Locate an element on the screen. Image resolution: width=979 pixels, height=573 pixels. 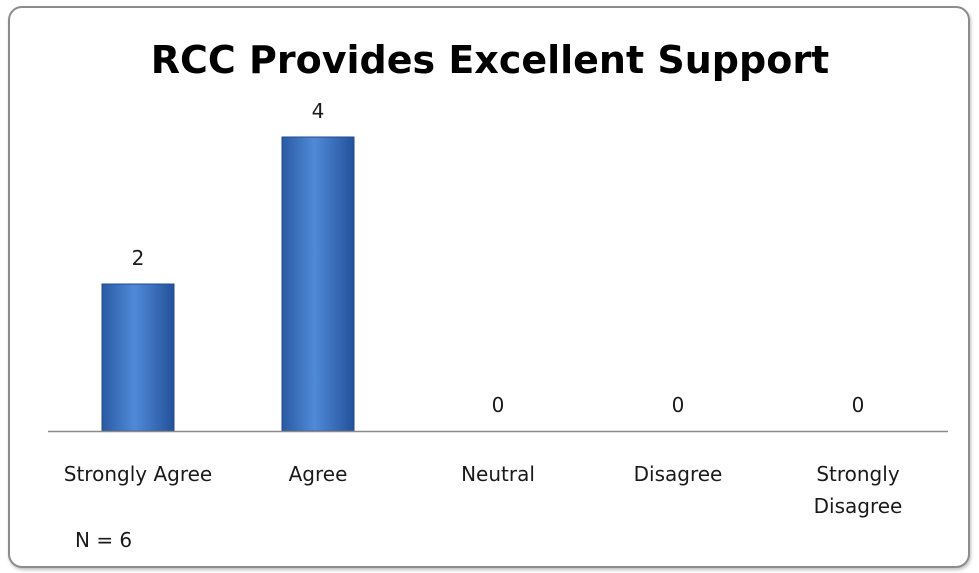
x-tick-label-strongly-disagree-line-2: Disagree is located at coordinates (858, 506).